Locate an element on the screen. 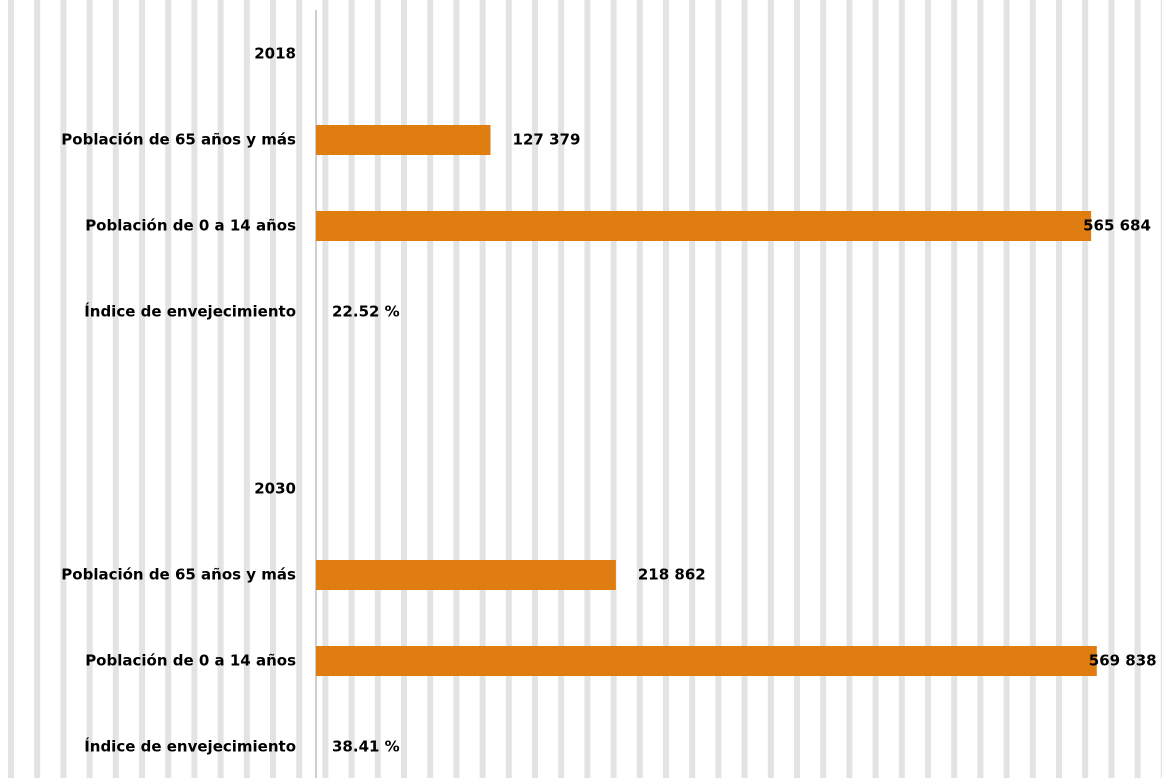 The image size is (1162, 778). data-label: 569 838 is located at coordinates (1123, 661).